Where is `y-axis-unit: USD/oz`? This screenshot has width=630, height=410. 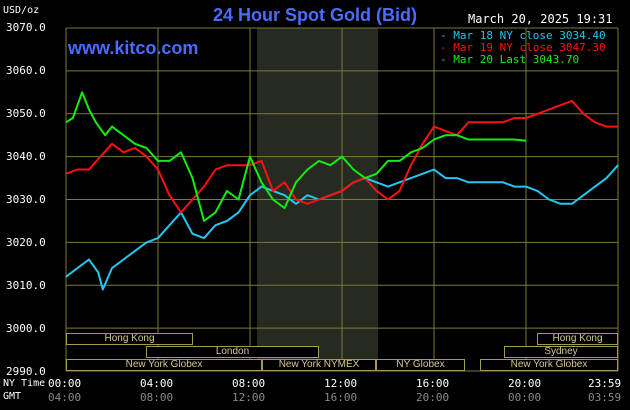
y-axis-unit: USD/oz is located at coordinates (21, 10).